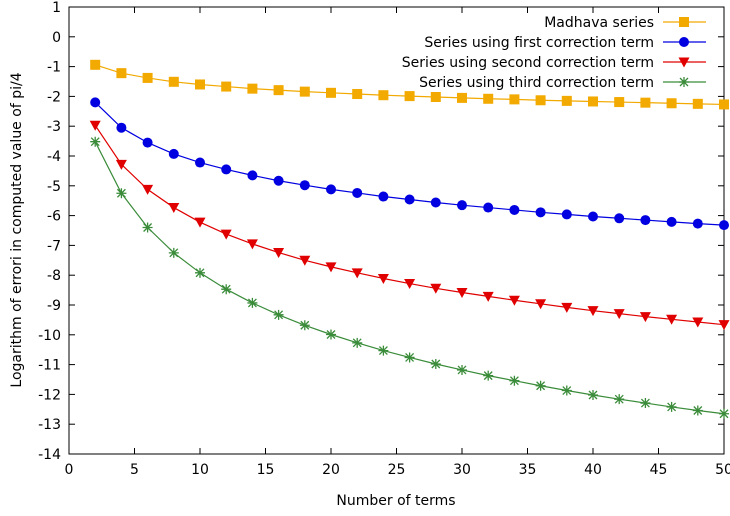 The width and height of the screenshot is (730, 516). Describe the element at coordinates (69, 470) in the screenshot. I see `x-tick-label: 0` at that location.